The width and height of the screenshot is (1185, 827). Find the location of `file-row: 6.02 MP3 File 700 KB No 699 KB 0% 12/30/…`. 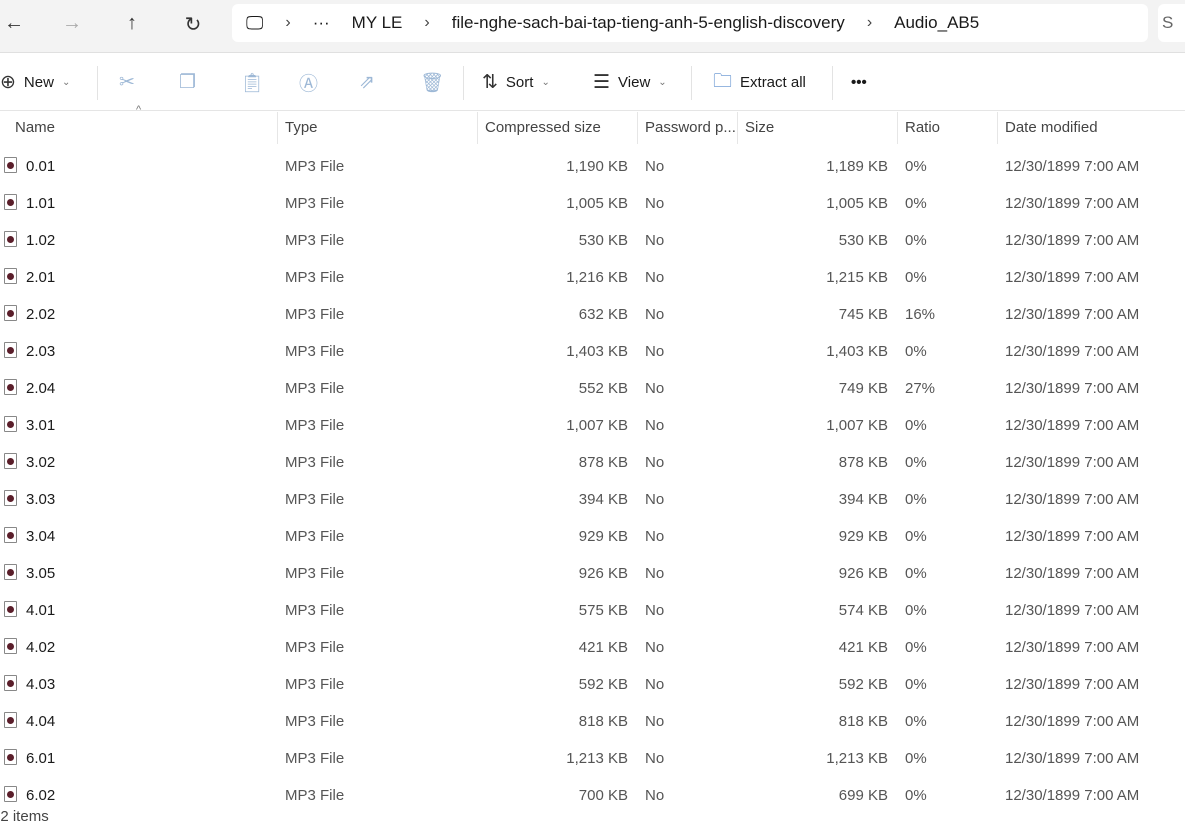

file-row: 6.02 MP3 File 700 KB No 699 KB 0% 12/30/… is located at coordinates (592, 796).